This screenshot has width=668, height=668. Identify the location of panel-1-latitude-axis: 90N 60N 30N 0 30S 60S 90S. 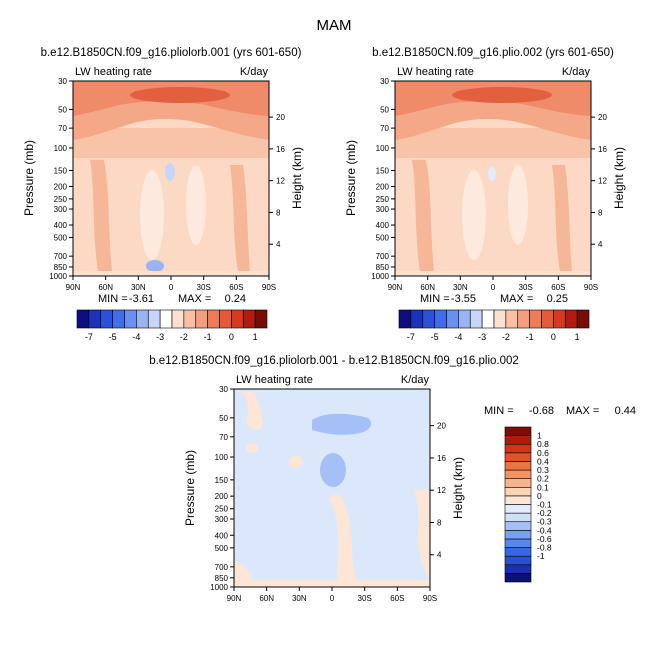
(171, 284).